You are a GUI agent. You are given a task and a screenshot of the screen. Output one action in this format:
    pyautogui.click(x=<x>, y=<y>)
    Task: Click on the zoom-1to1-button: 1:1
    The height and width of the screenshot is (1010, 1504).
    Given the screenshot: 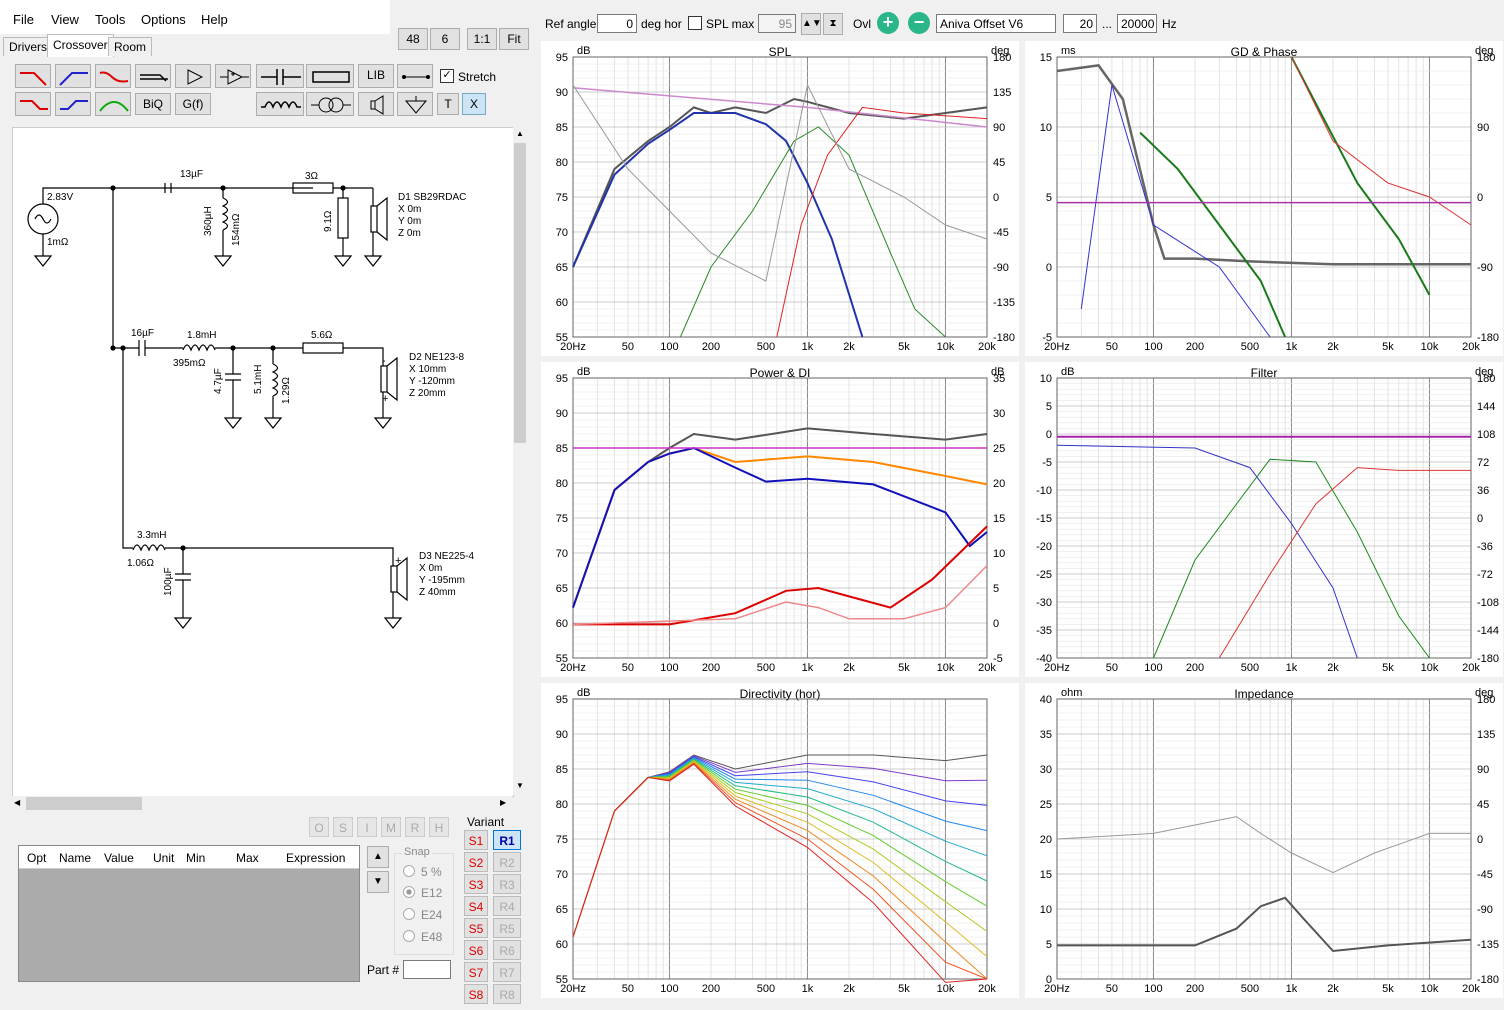 What is the action you would take?
    pyautogui.click(x=482, y=39)
    